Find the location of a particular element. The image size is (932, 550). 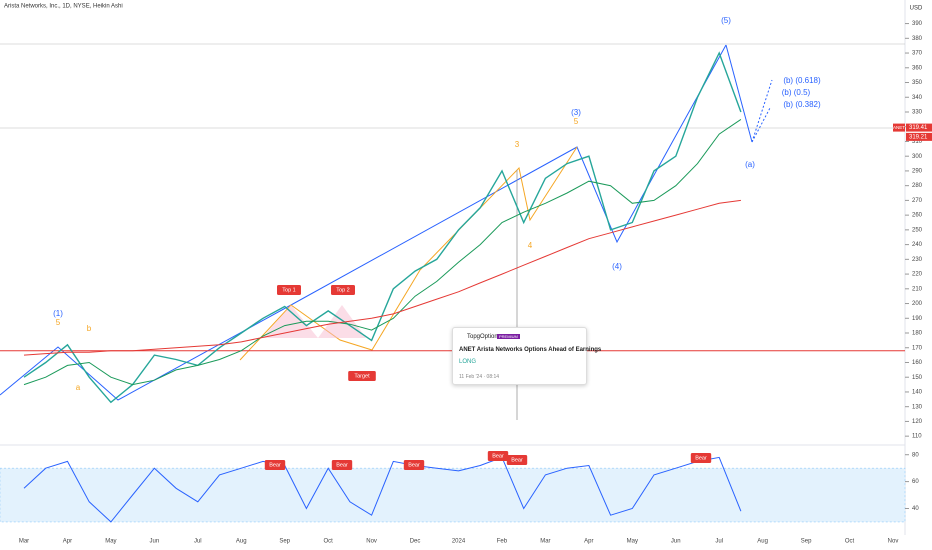

symbol-bg is located at coordinates (899, 127).